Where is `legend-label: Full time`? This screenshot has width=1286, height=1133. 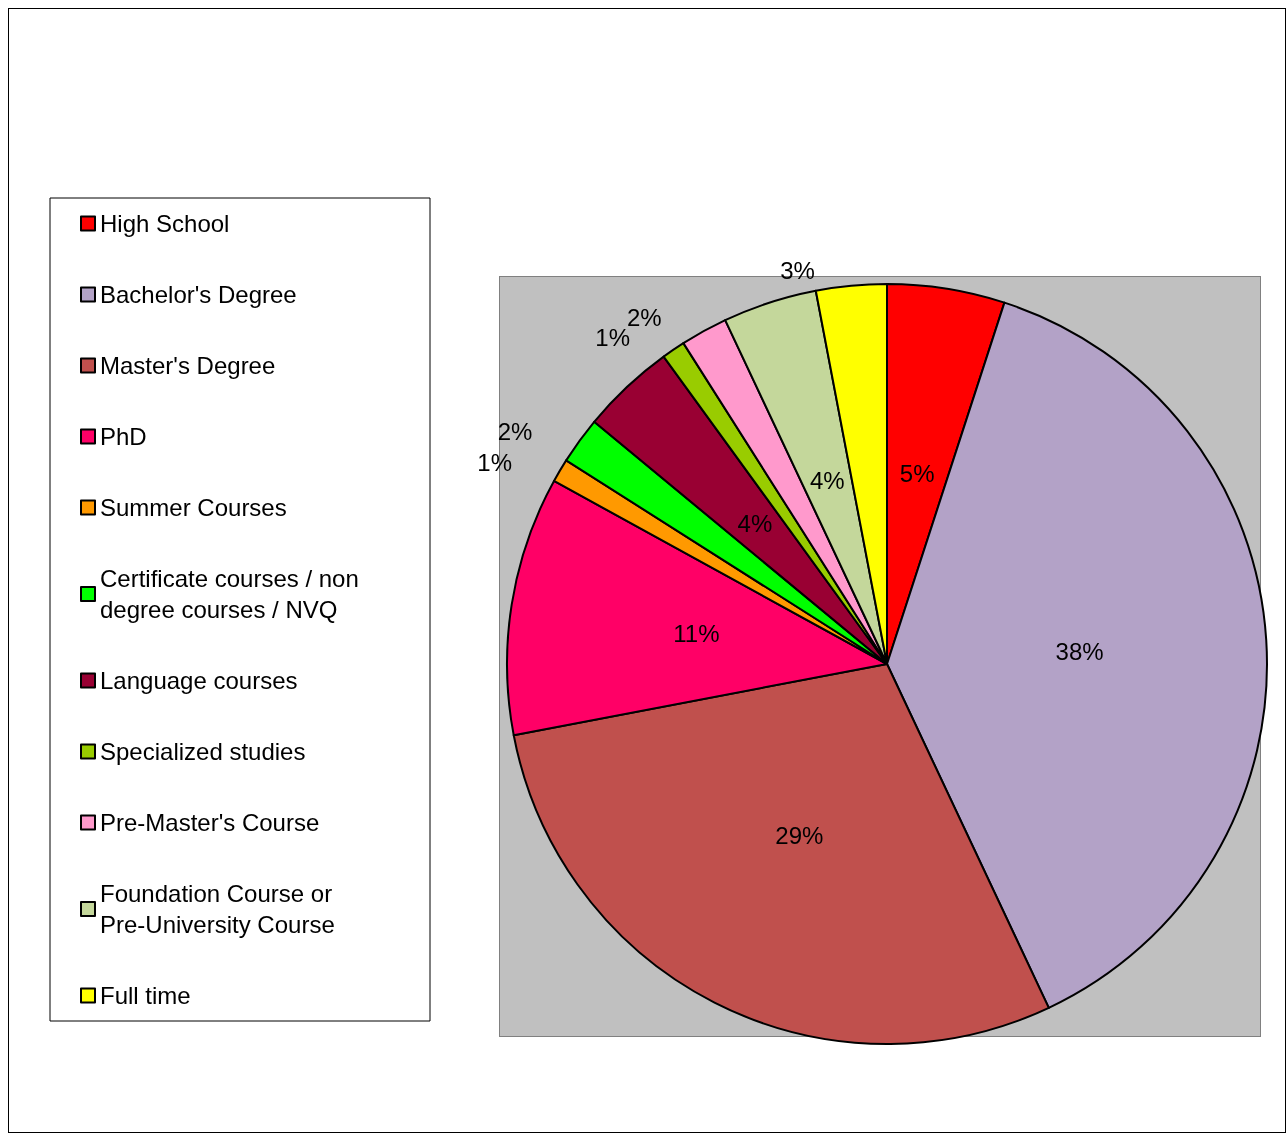
legend-label: Full time is located at coordinates (145, 995).